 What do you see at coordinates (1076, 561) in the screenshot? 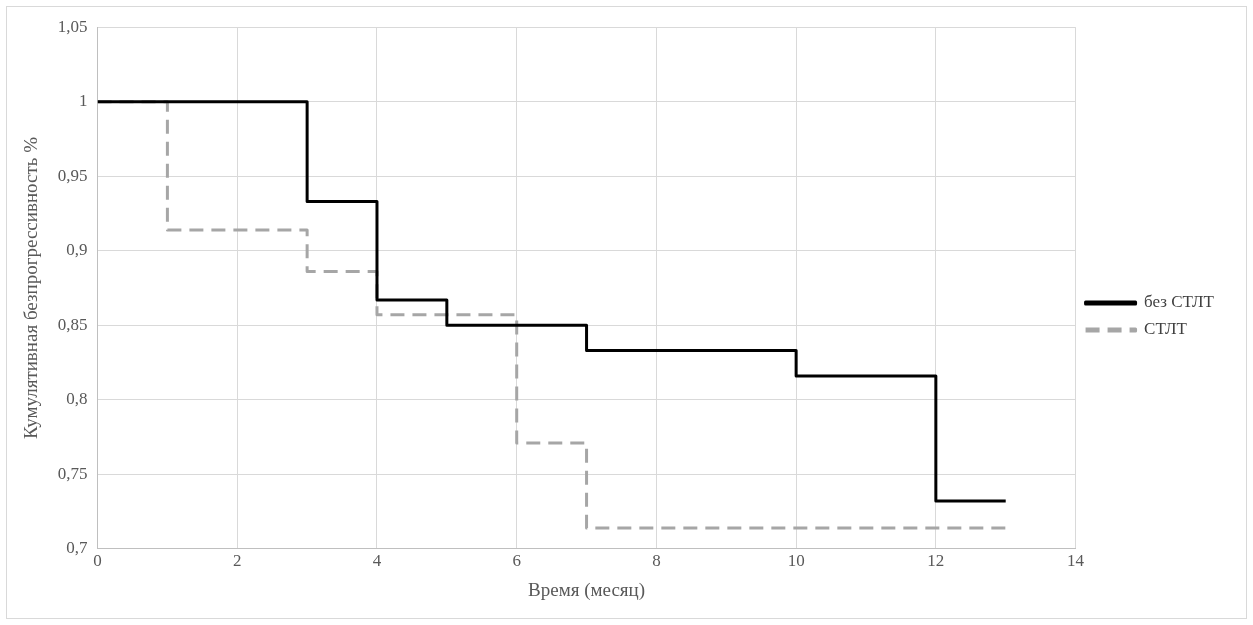
I see `x-tick-label: 14` at bounding box center [1076, 561].